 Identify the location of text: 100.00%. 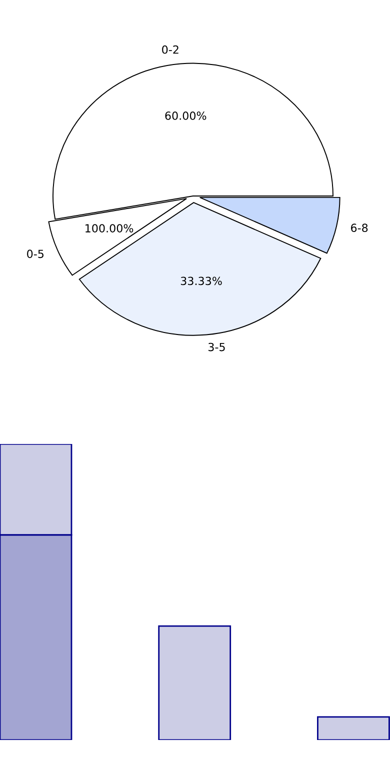
(110, 228).